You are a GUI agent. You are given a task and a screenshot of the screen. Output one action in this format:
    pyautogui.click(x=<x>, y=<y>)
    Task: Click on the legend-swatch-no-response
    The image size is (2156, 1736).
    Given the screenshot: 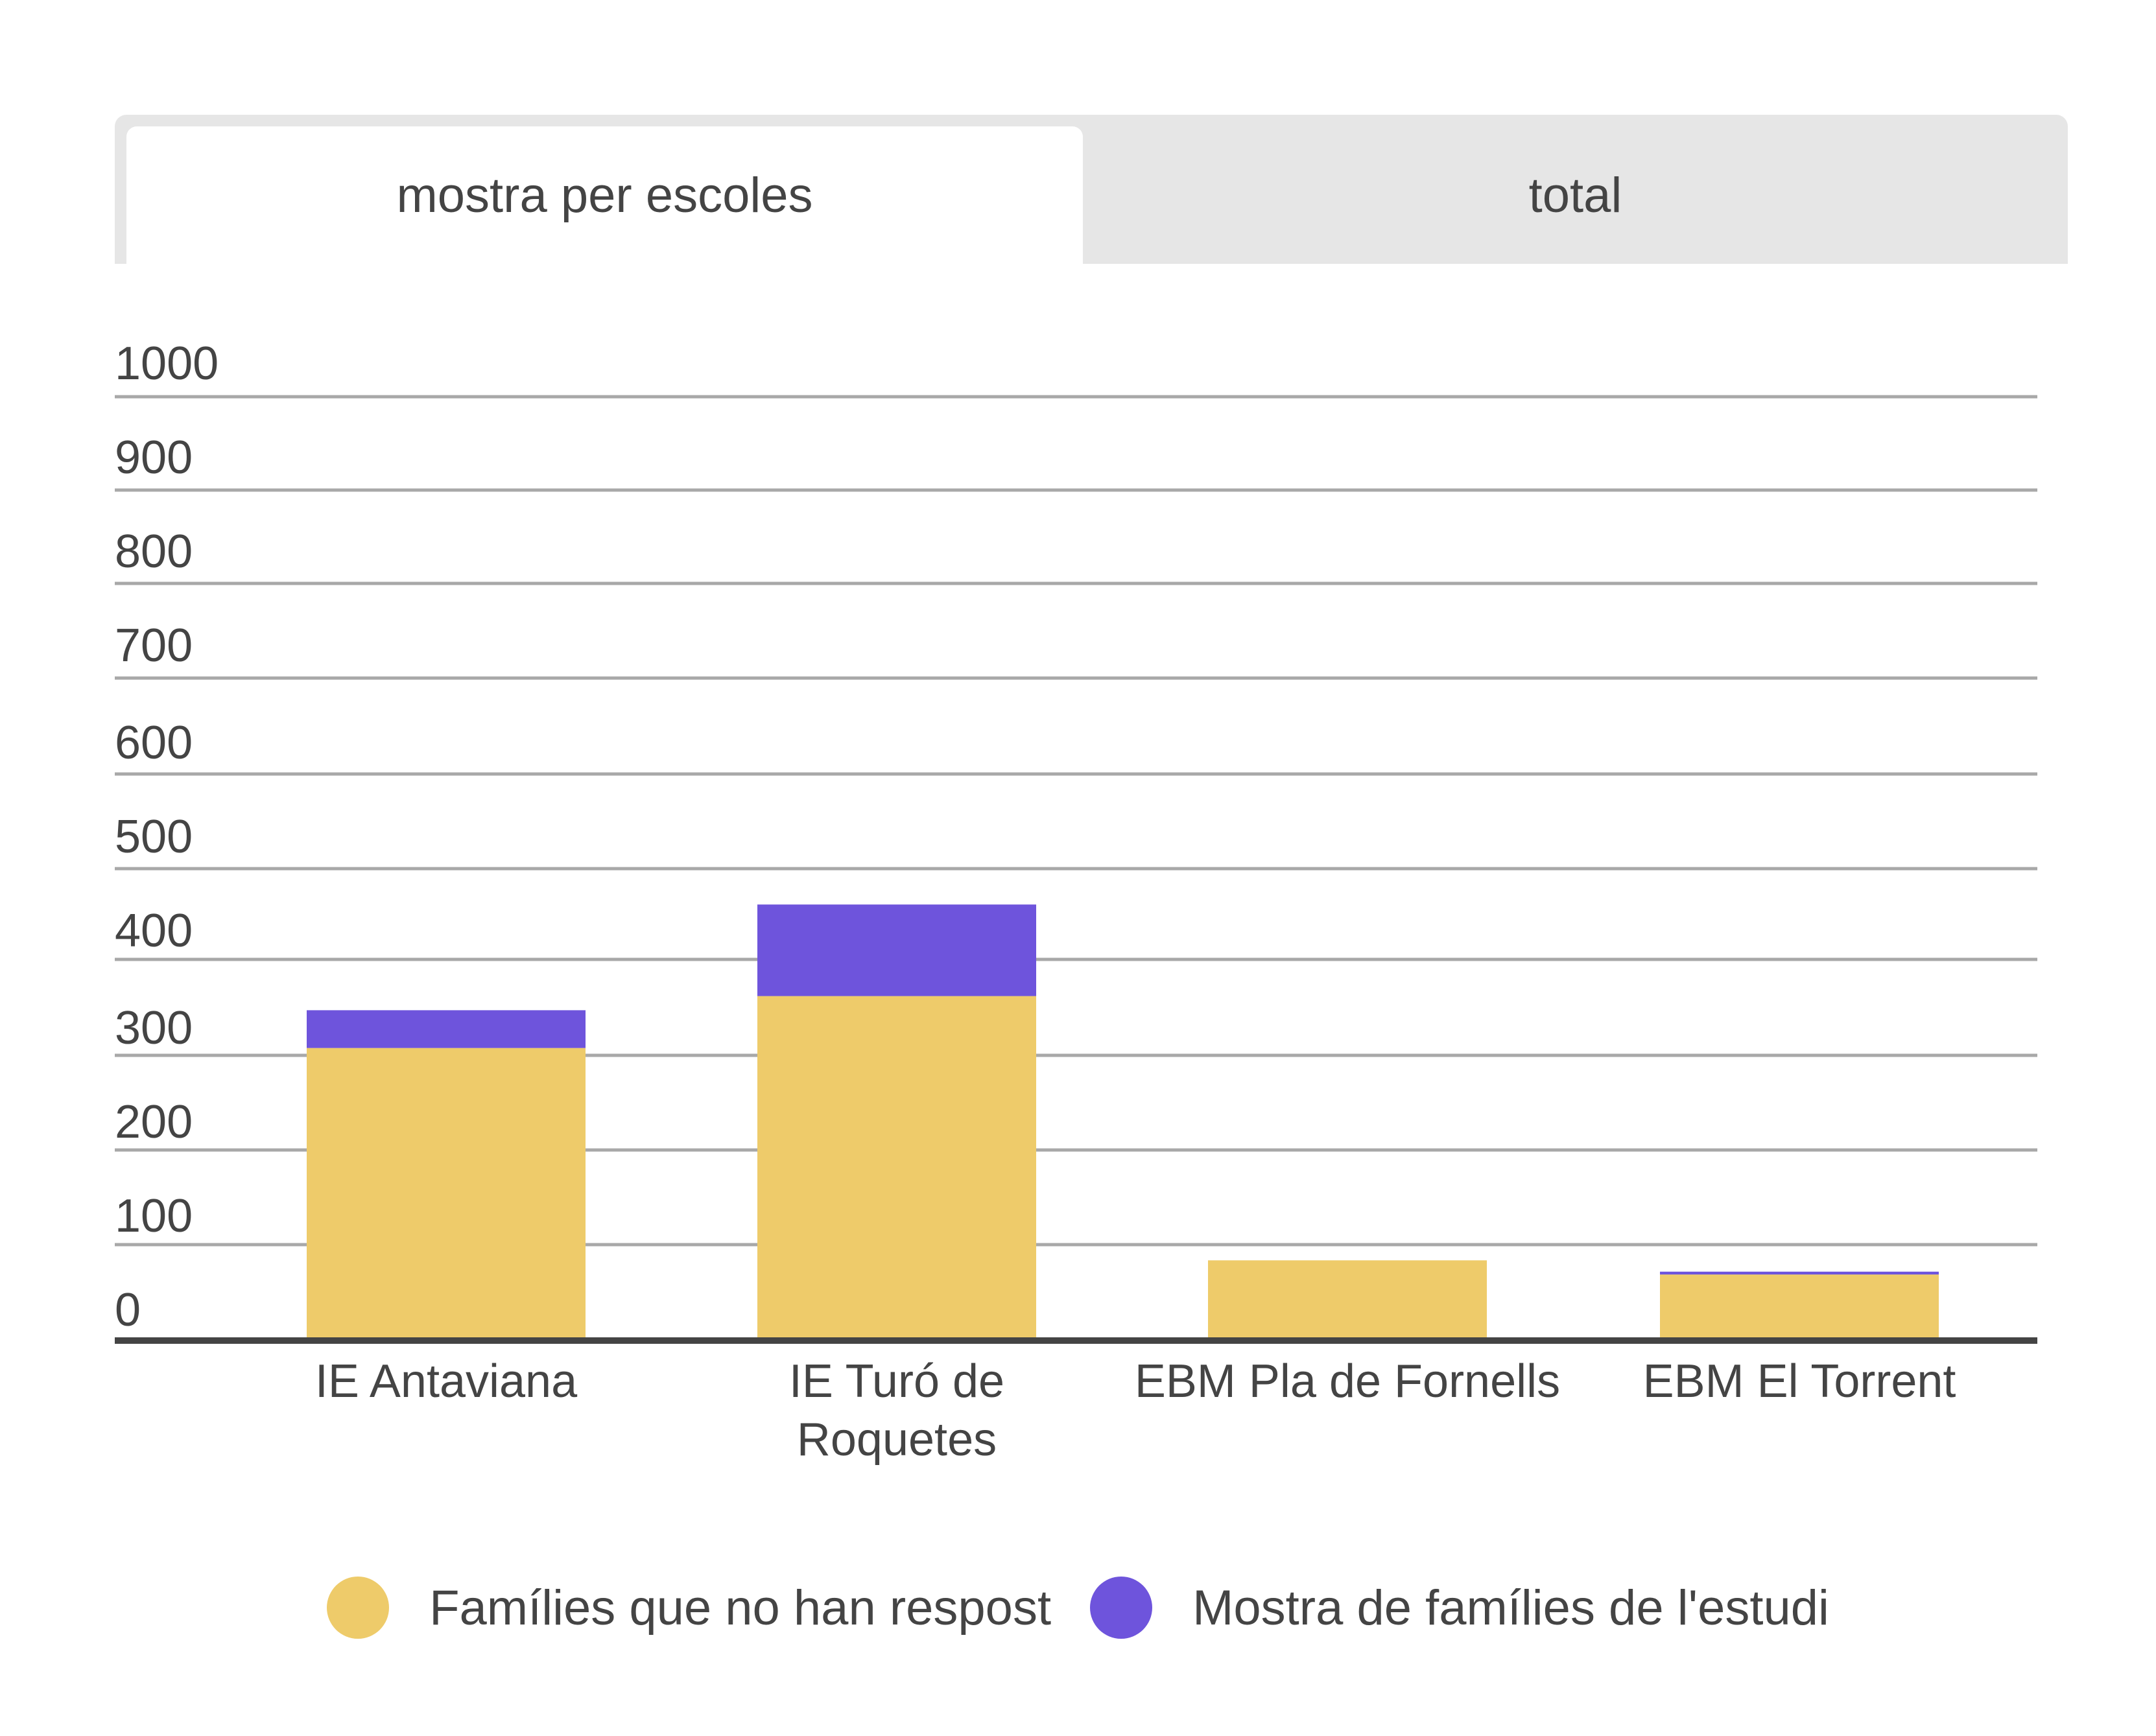 What is the action you would take?
    pyautogui.click(x=358, y=1608)
    